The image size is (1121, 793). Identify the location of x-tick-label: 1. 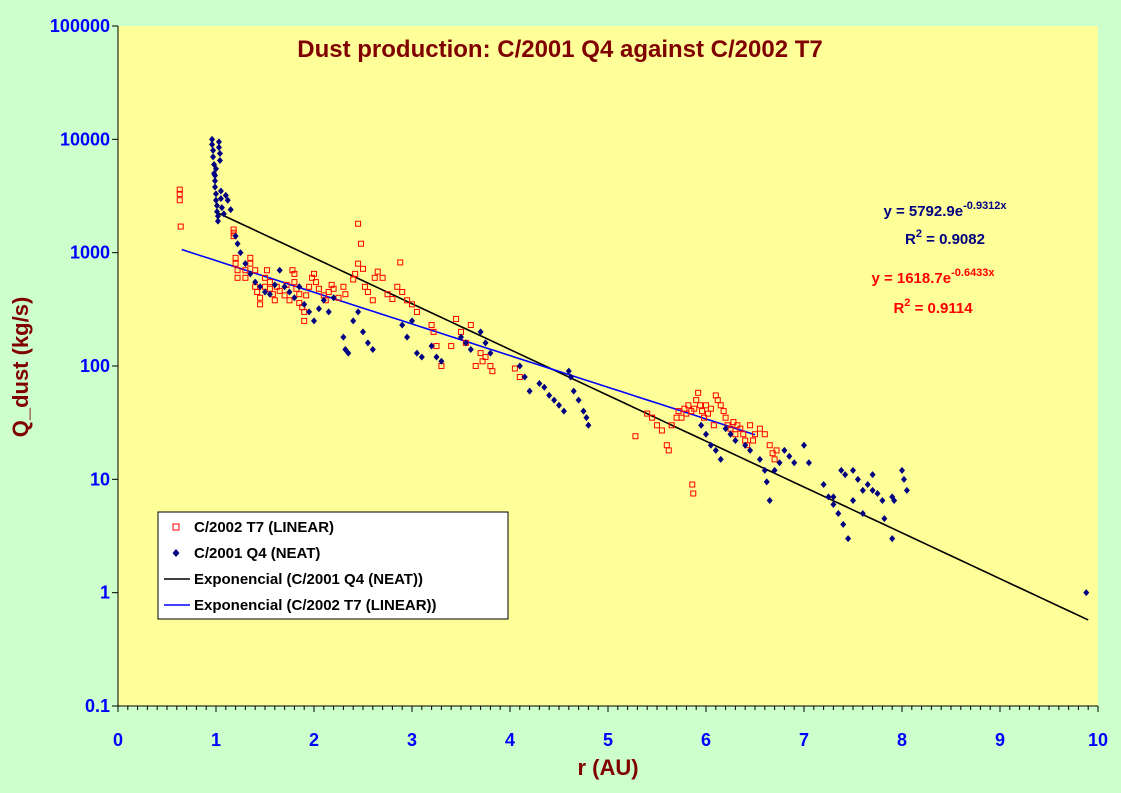
(216, 740).